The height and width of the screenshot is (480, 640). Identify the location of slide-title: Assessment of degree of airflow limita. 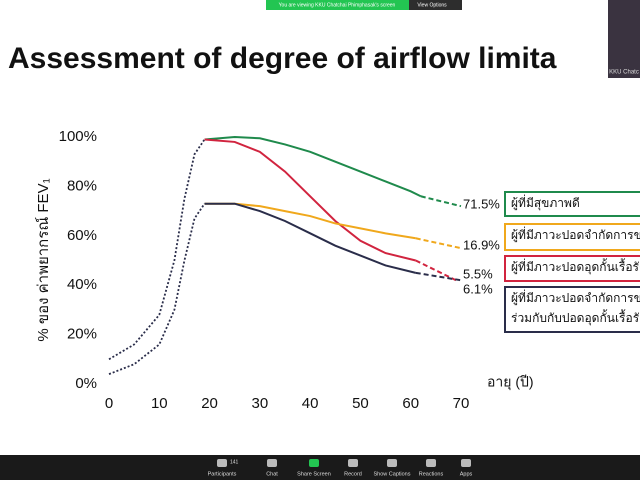
(282, 58).